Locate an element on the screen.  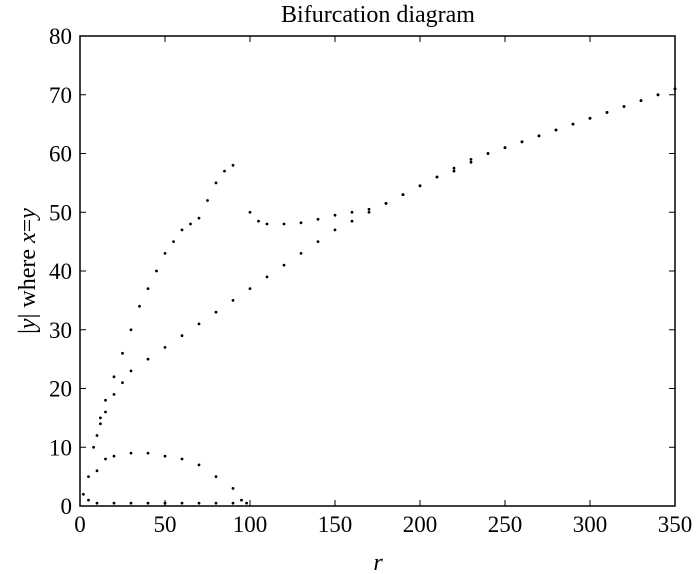
y-axis-label: |y| where x=y is located at coordinates (28, 271).